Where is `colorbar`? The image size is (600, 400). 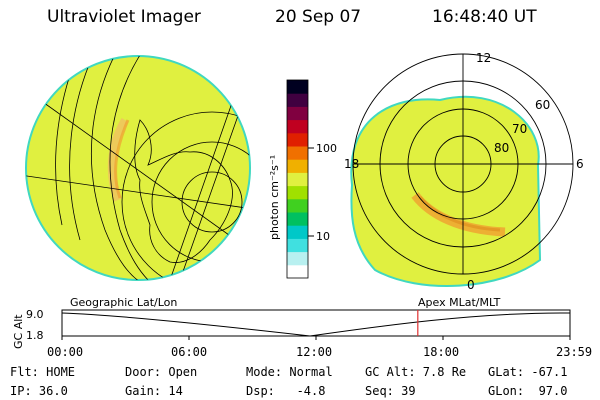
colorbar is located at coordinates (297, 179).